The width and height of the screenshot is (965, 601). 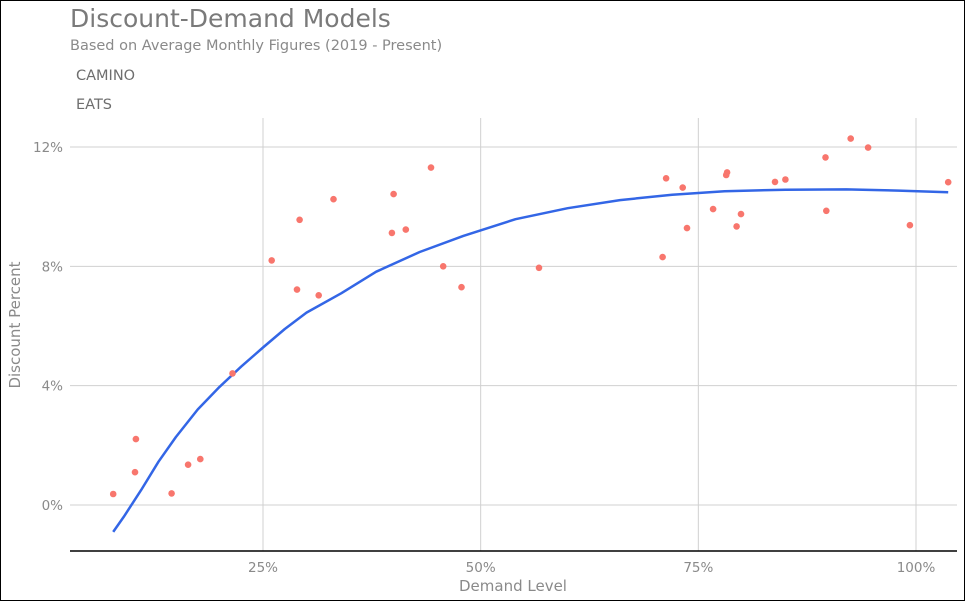 I want to click on legend-item-camino: CAMINO, so click(x=106, y=76).